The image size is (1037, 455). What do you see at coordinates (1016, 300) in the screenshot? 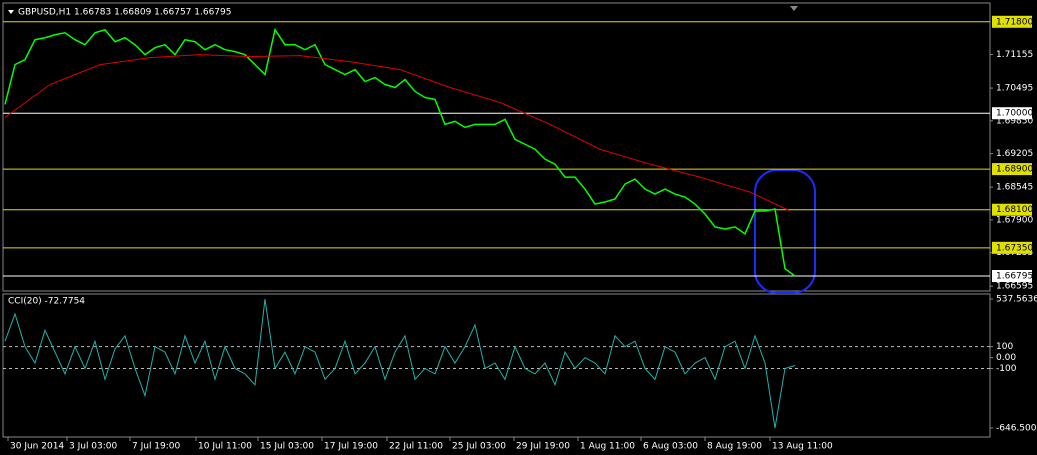
I see `y-tick-label: 537.5636` at bounding box center [1016, 300].